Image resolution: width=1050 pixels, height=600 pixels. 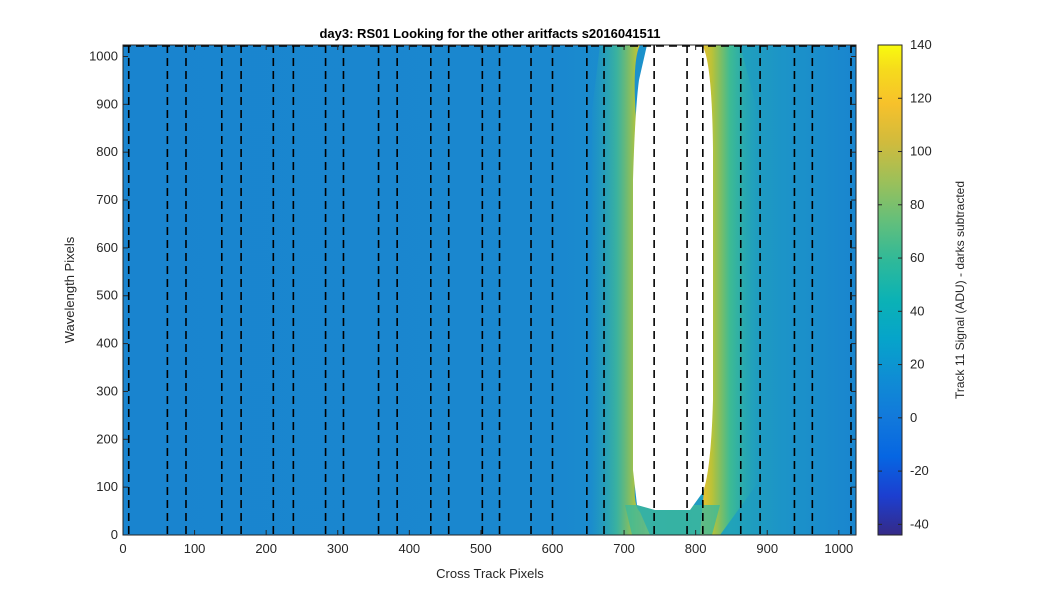 What do you see at coordinates (921, 151) in the screenshot?
I see `colorbar-tick-label: 100` at bounding box center [921, 151].